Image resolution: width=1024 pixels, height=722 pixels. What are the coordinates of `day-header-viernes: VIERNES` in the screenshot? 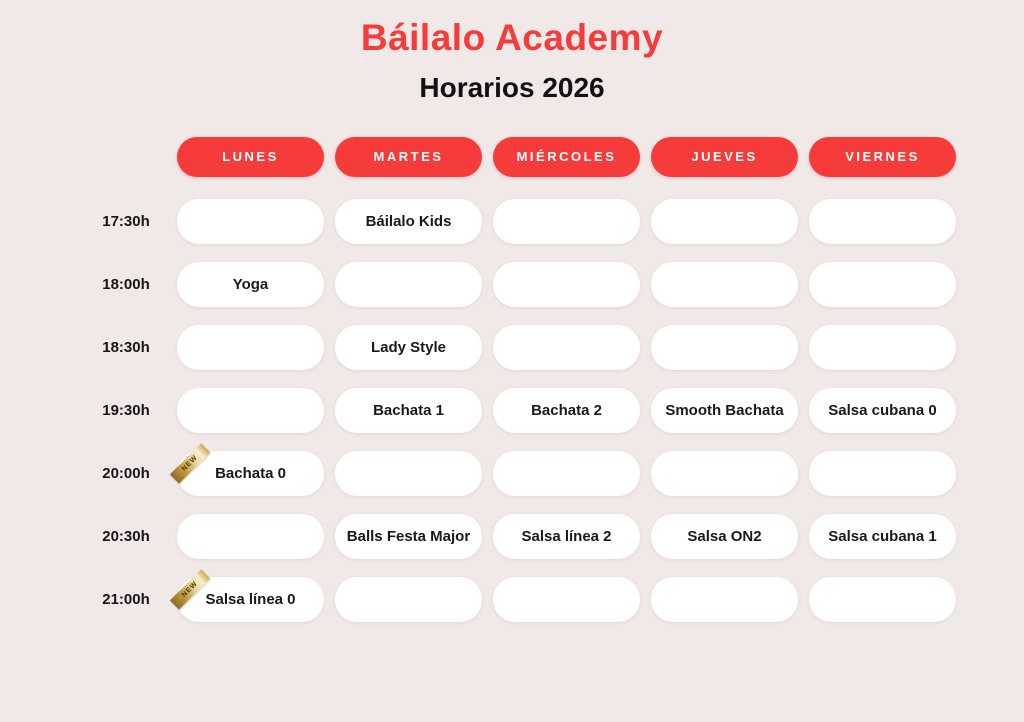 It's located at (882, 156).